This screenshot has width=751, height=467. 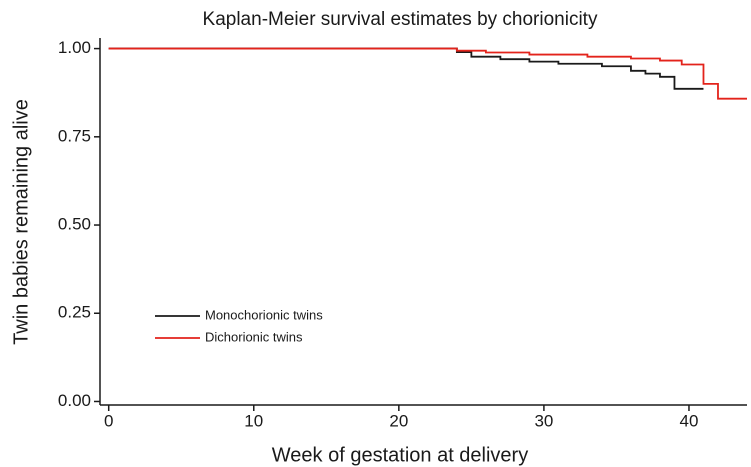 What do you see at coordinates (254, 336) in the screenshot?
I see `legend-label: Dichorionic twins` at bounding box center [254, 336].